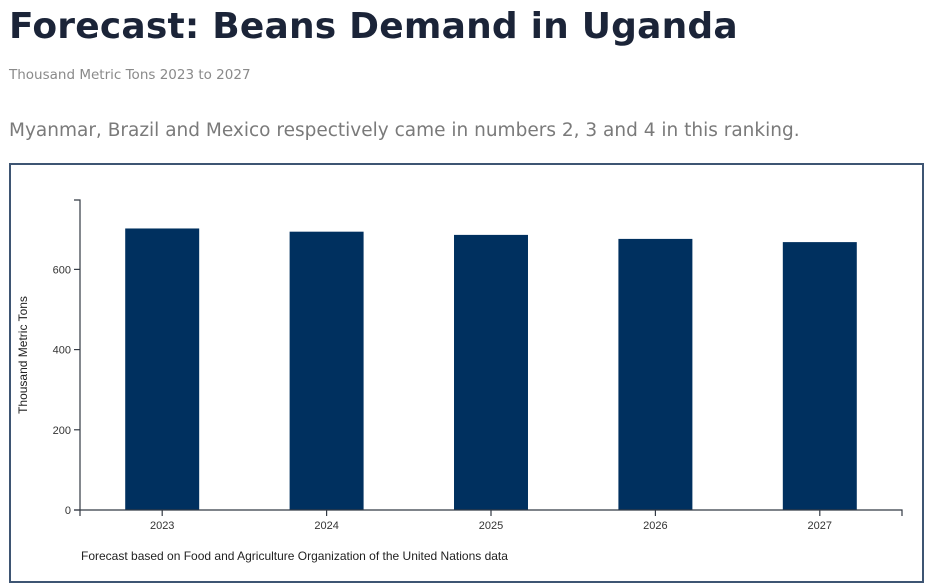  Describe the element at coordinates (23, 355) in the screenshot. I see `y-axis-title: Thousand Metric Tons` at that location.